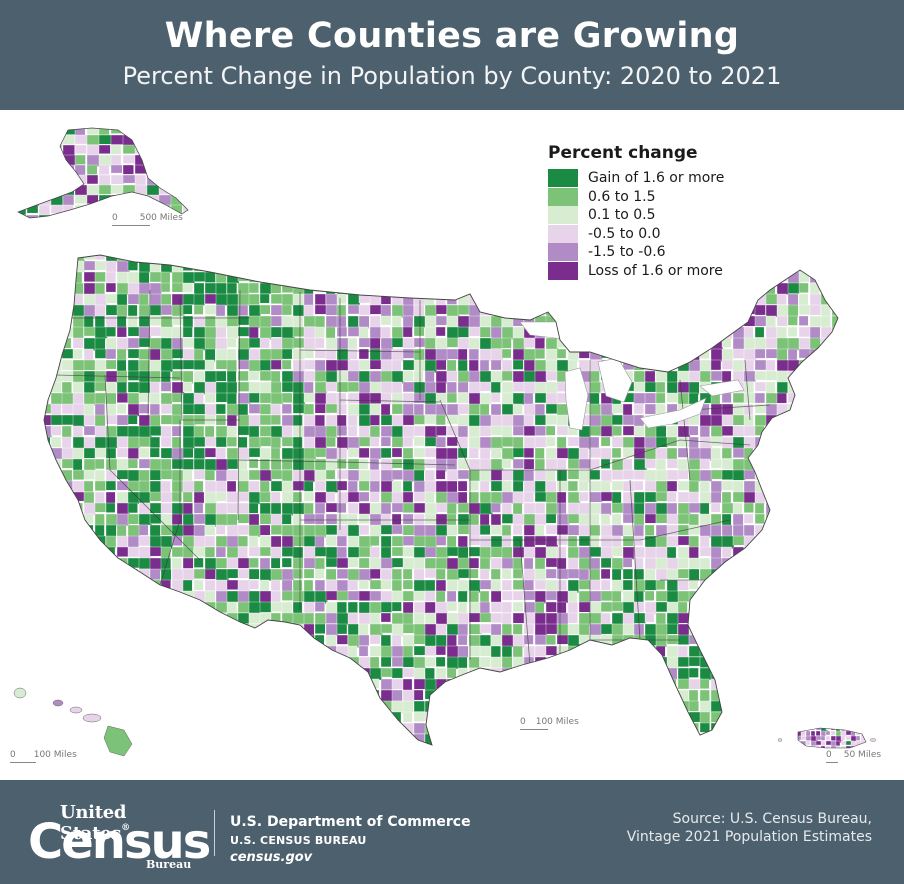 The height and width of the screenshot is (884, 904). What do you see at coordinates (271, 857) in the screenshot?
I see `website-link: census.gov` at bounding box center [271, 857].